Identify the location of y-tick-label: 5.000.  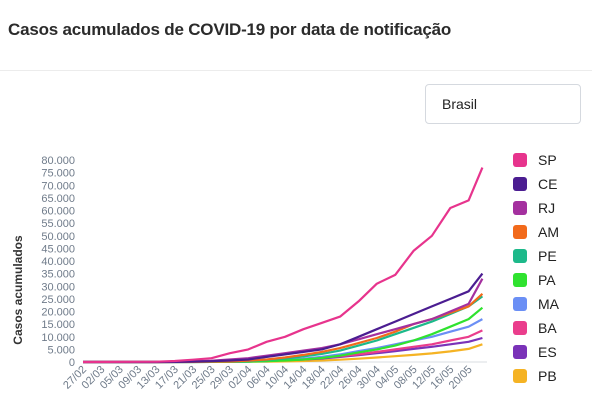
(61, 350).